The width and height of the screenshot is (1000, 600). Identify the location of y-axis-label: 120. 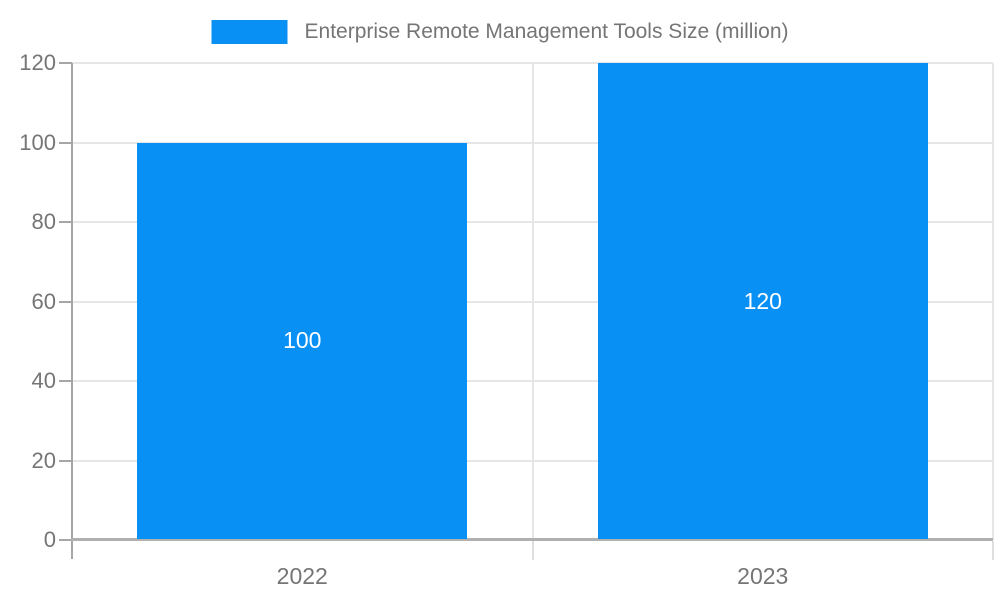
(37, 62).